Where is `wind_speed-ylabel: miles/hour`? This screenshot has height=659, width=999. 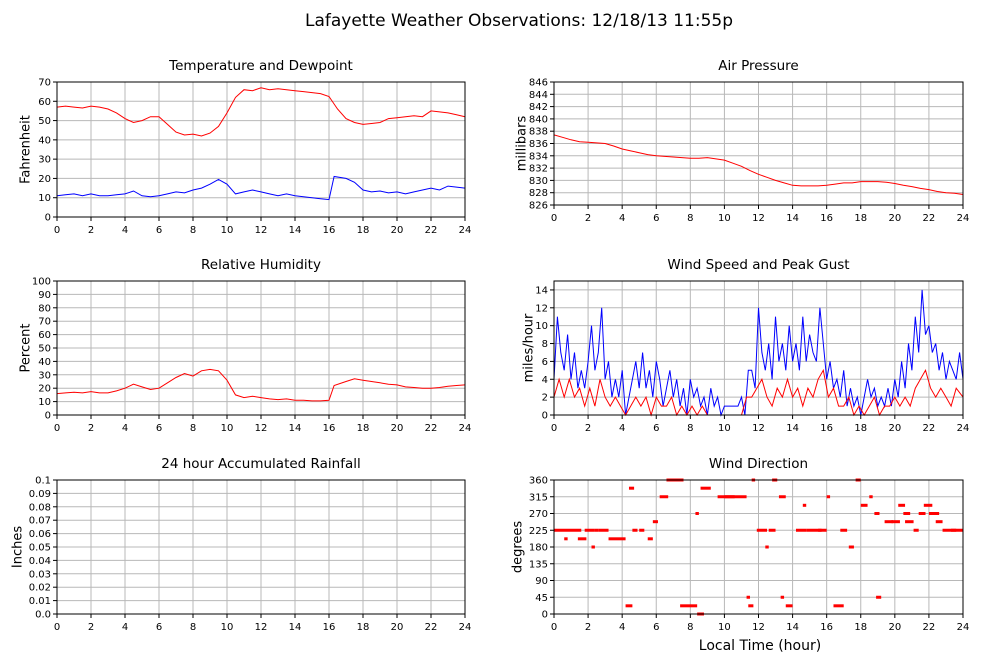 wind_speed-ylabel: miles/hour is located at coordinates (529, 347).